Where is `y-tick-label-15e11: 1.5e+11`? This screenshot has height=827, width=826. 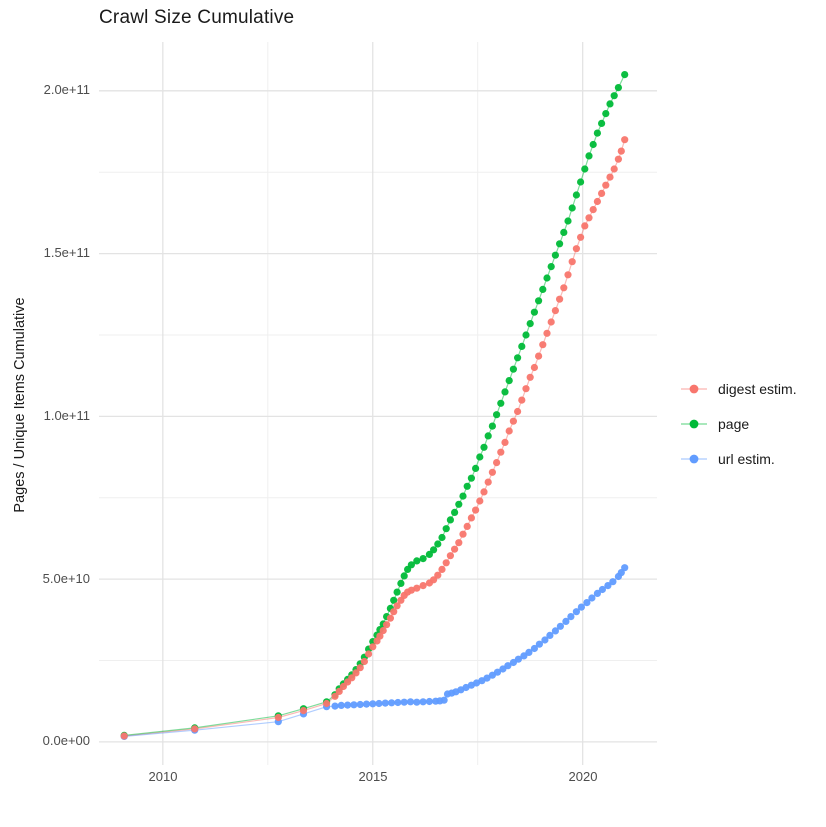 y-tick-label-15e11: 1.5e+11 is located at coordinates (66, 252).